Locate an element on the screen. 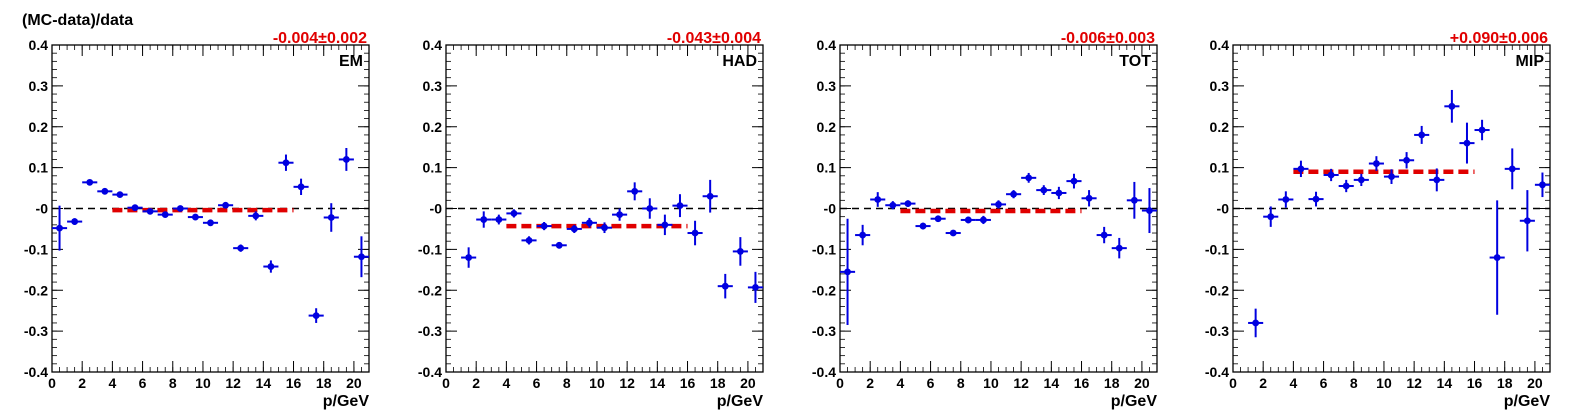 The height and width of the screenshot is (419, 1575). y-tick-label: 0.3 is located at coordinates (39, 86).